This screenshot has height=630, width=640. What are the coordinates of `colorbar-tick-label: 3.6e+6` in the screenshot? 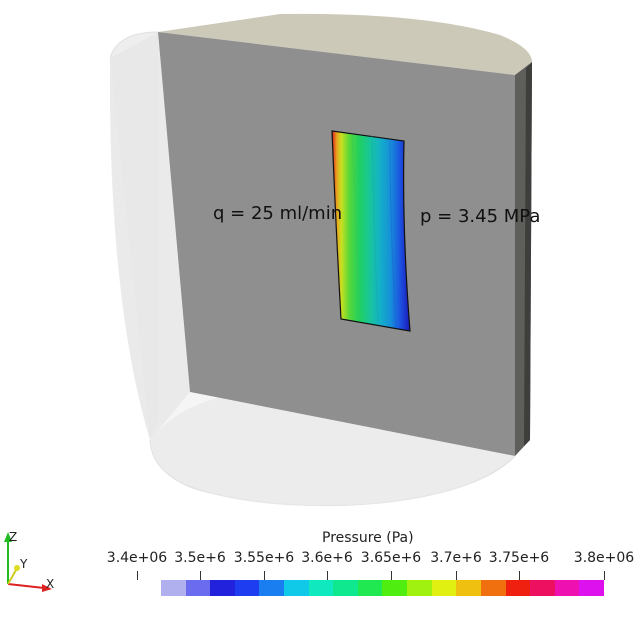 It's located at (327, 558).